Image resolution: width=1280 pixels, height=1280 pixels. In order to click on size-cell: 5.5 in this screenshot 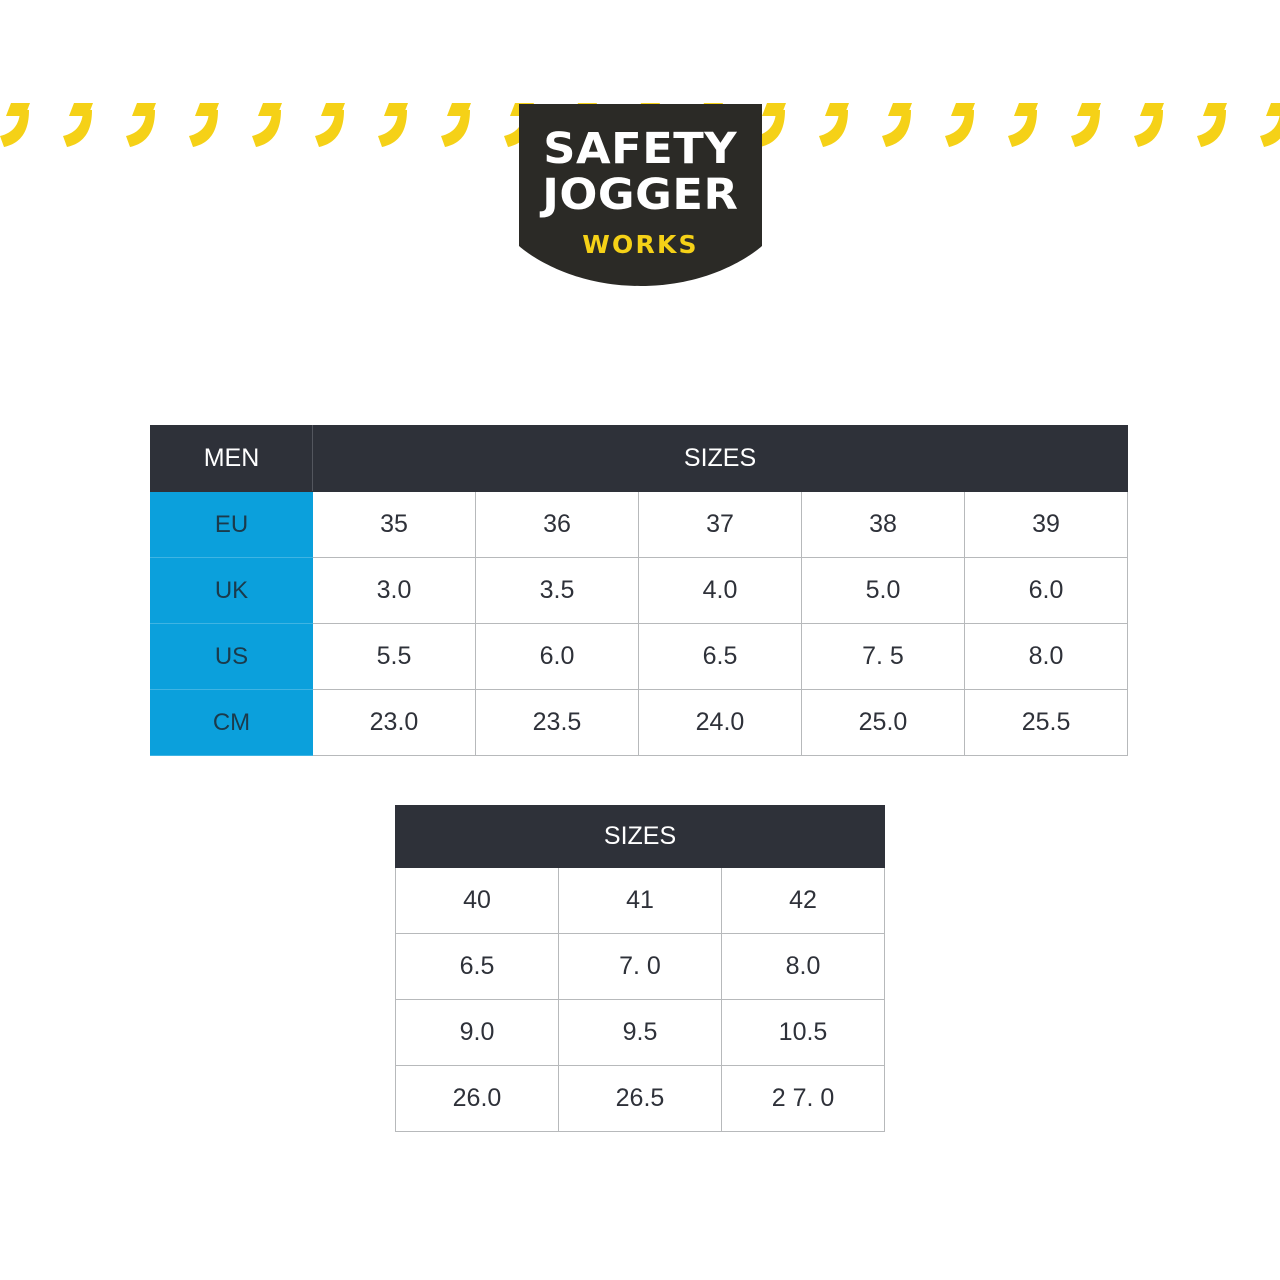, I will do `click(394, 656)`.